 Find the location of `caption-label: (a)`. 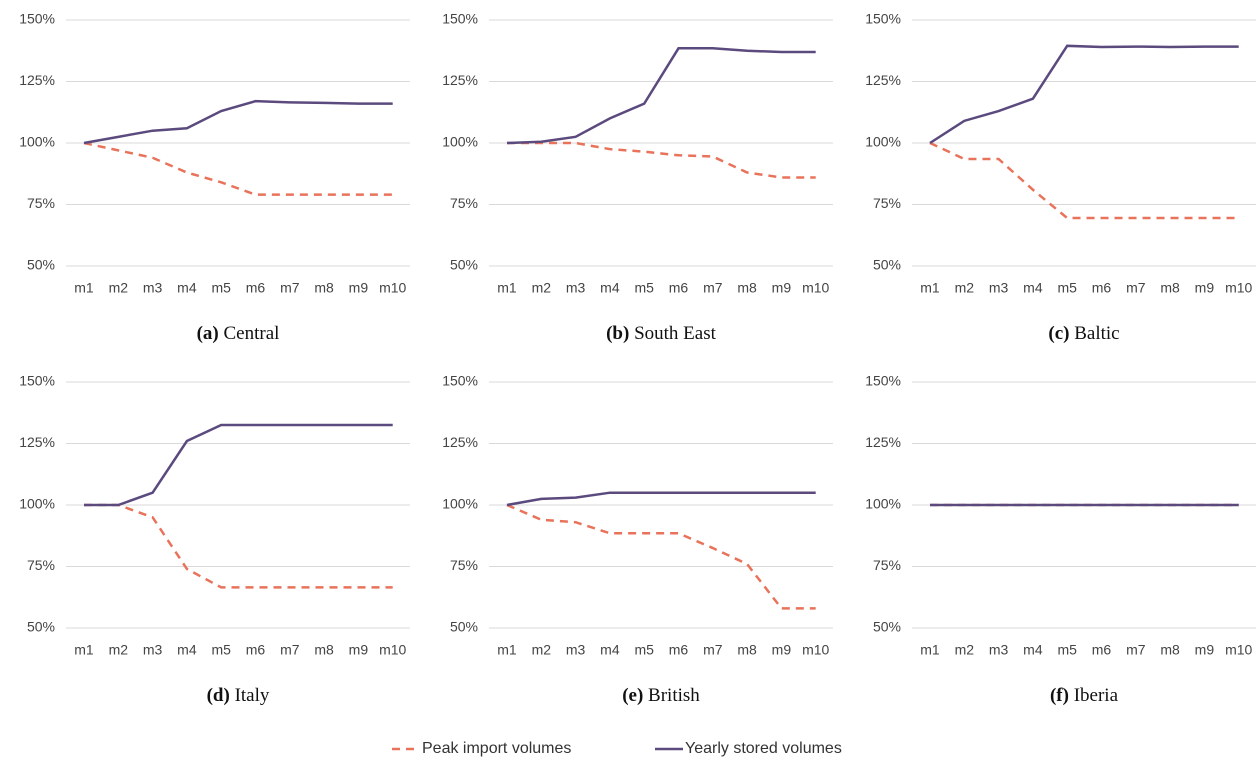

caption-label: (a) is located at coordinates (208, 333).